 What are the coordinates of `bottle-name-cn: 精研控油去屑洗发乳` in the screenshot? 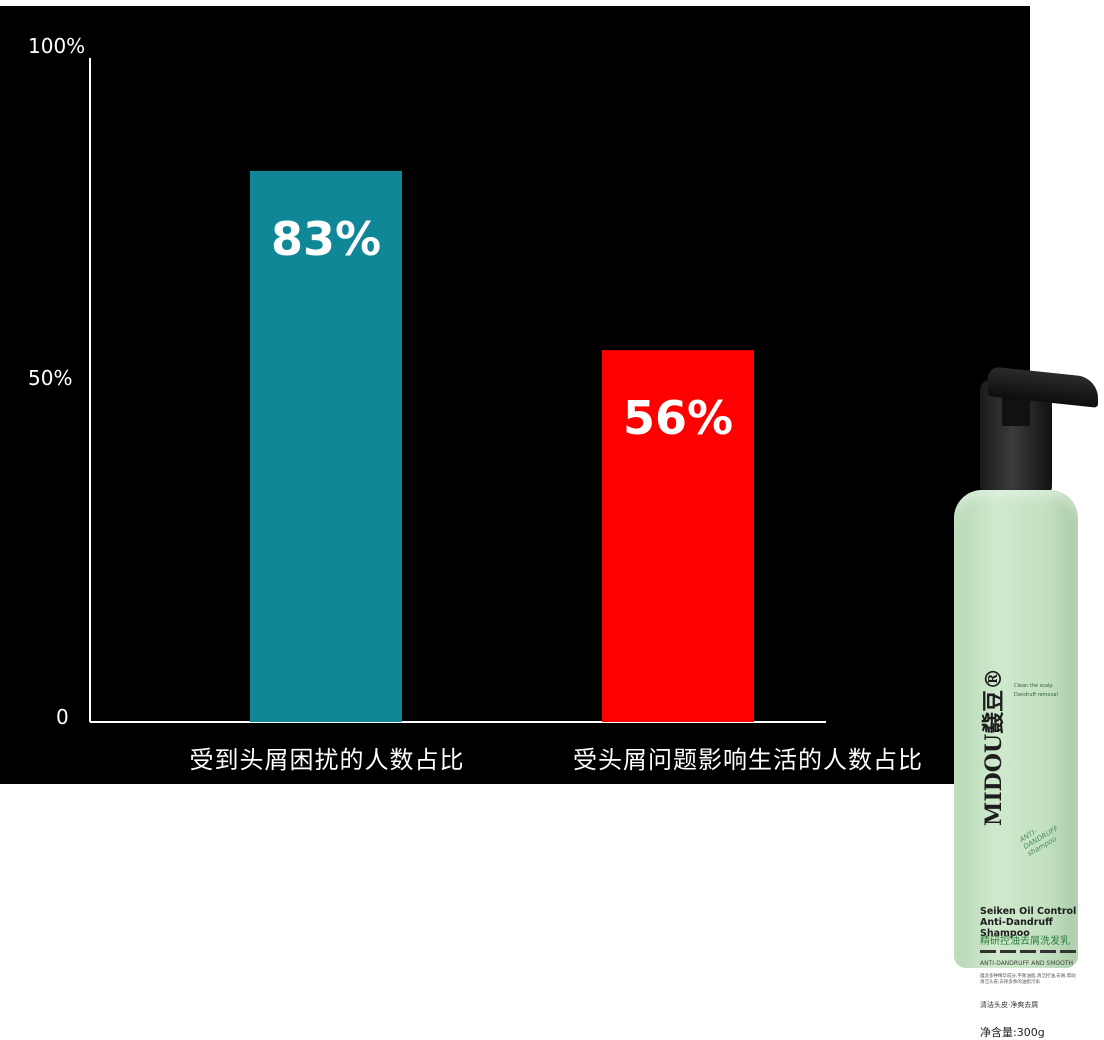 It's located at (1025, 941).